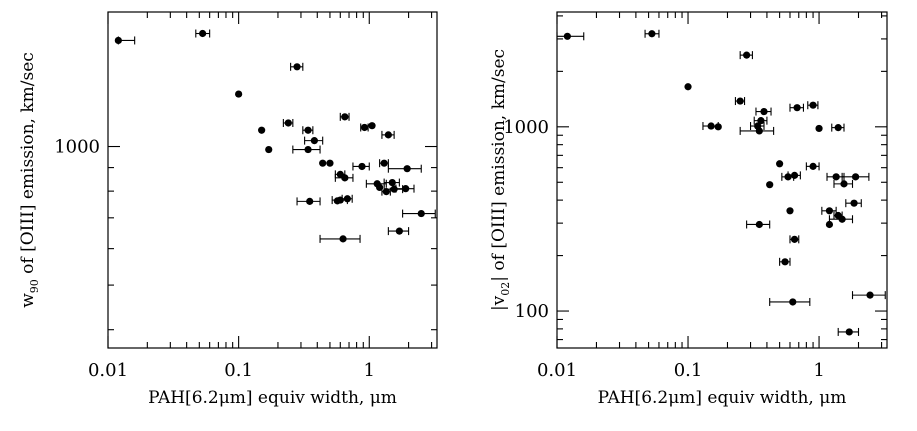 This screenshot has width=917, height=431. I want to click on y-tick-label: 100, so click(532, 311).